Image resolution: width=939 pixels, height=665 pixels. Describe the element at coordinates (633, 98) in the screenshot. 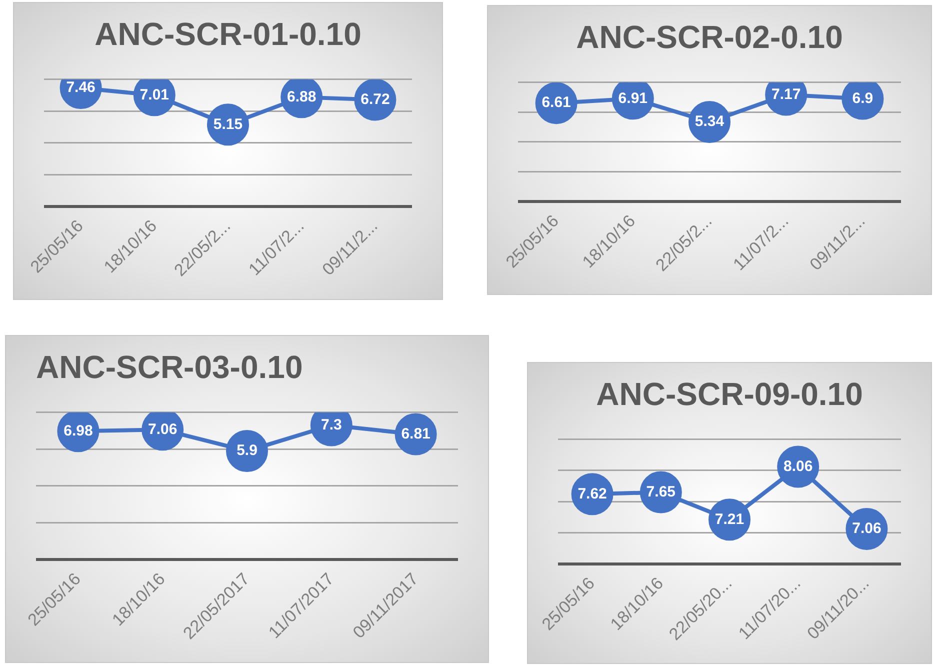

I see `data-label: 6.91` at that location.